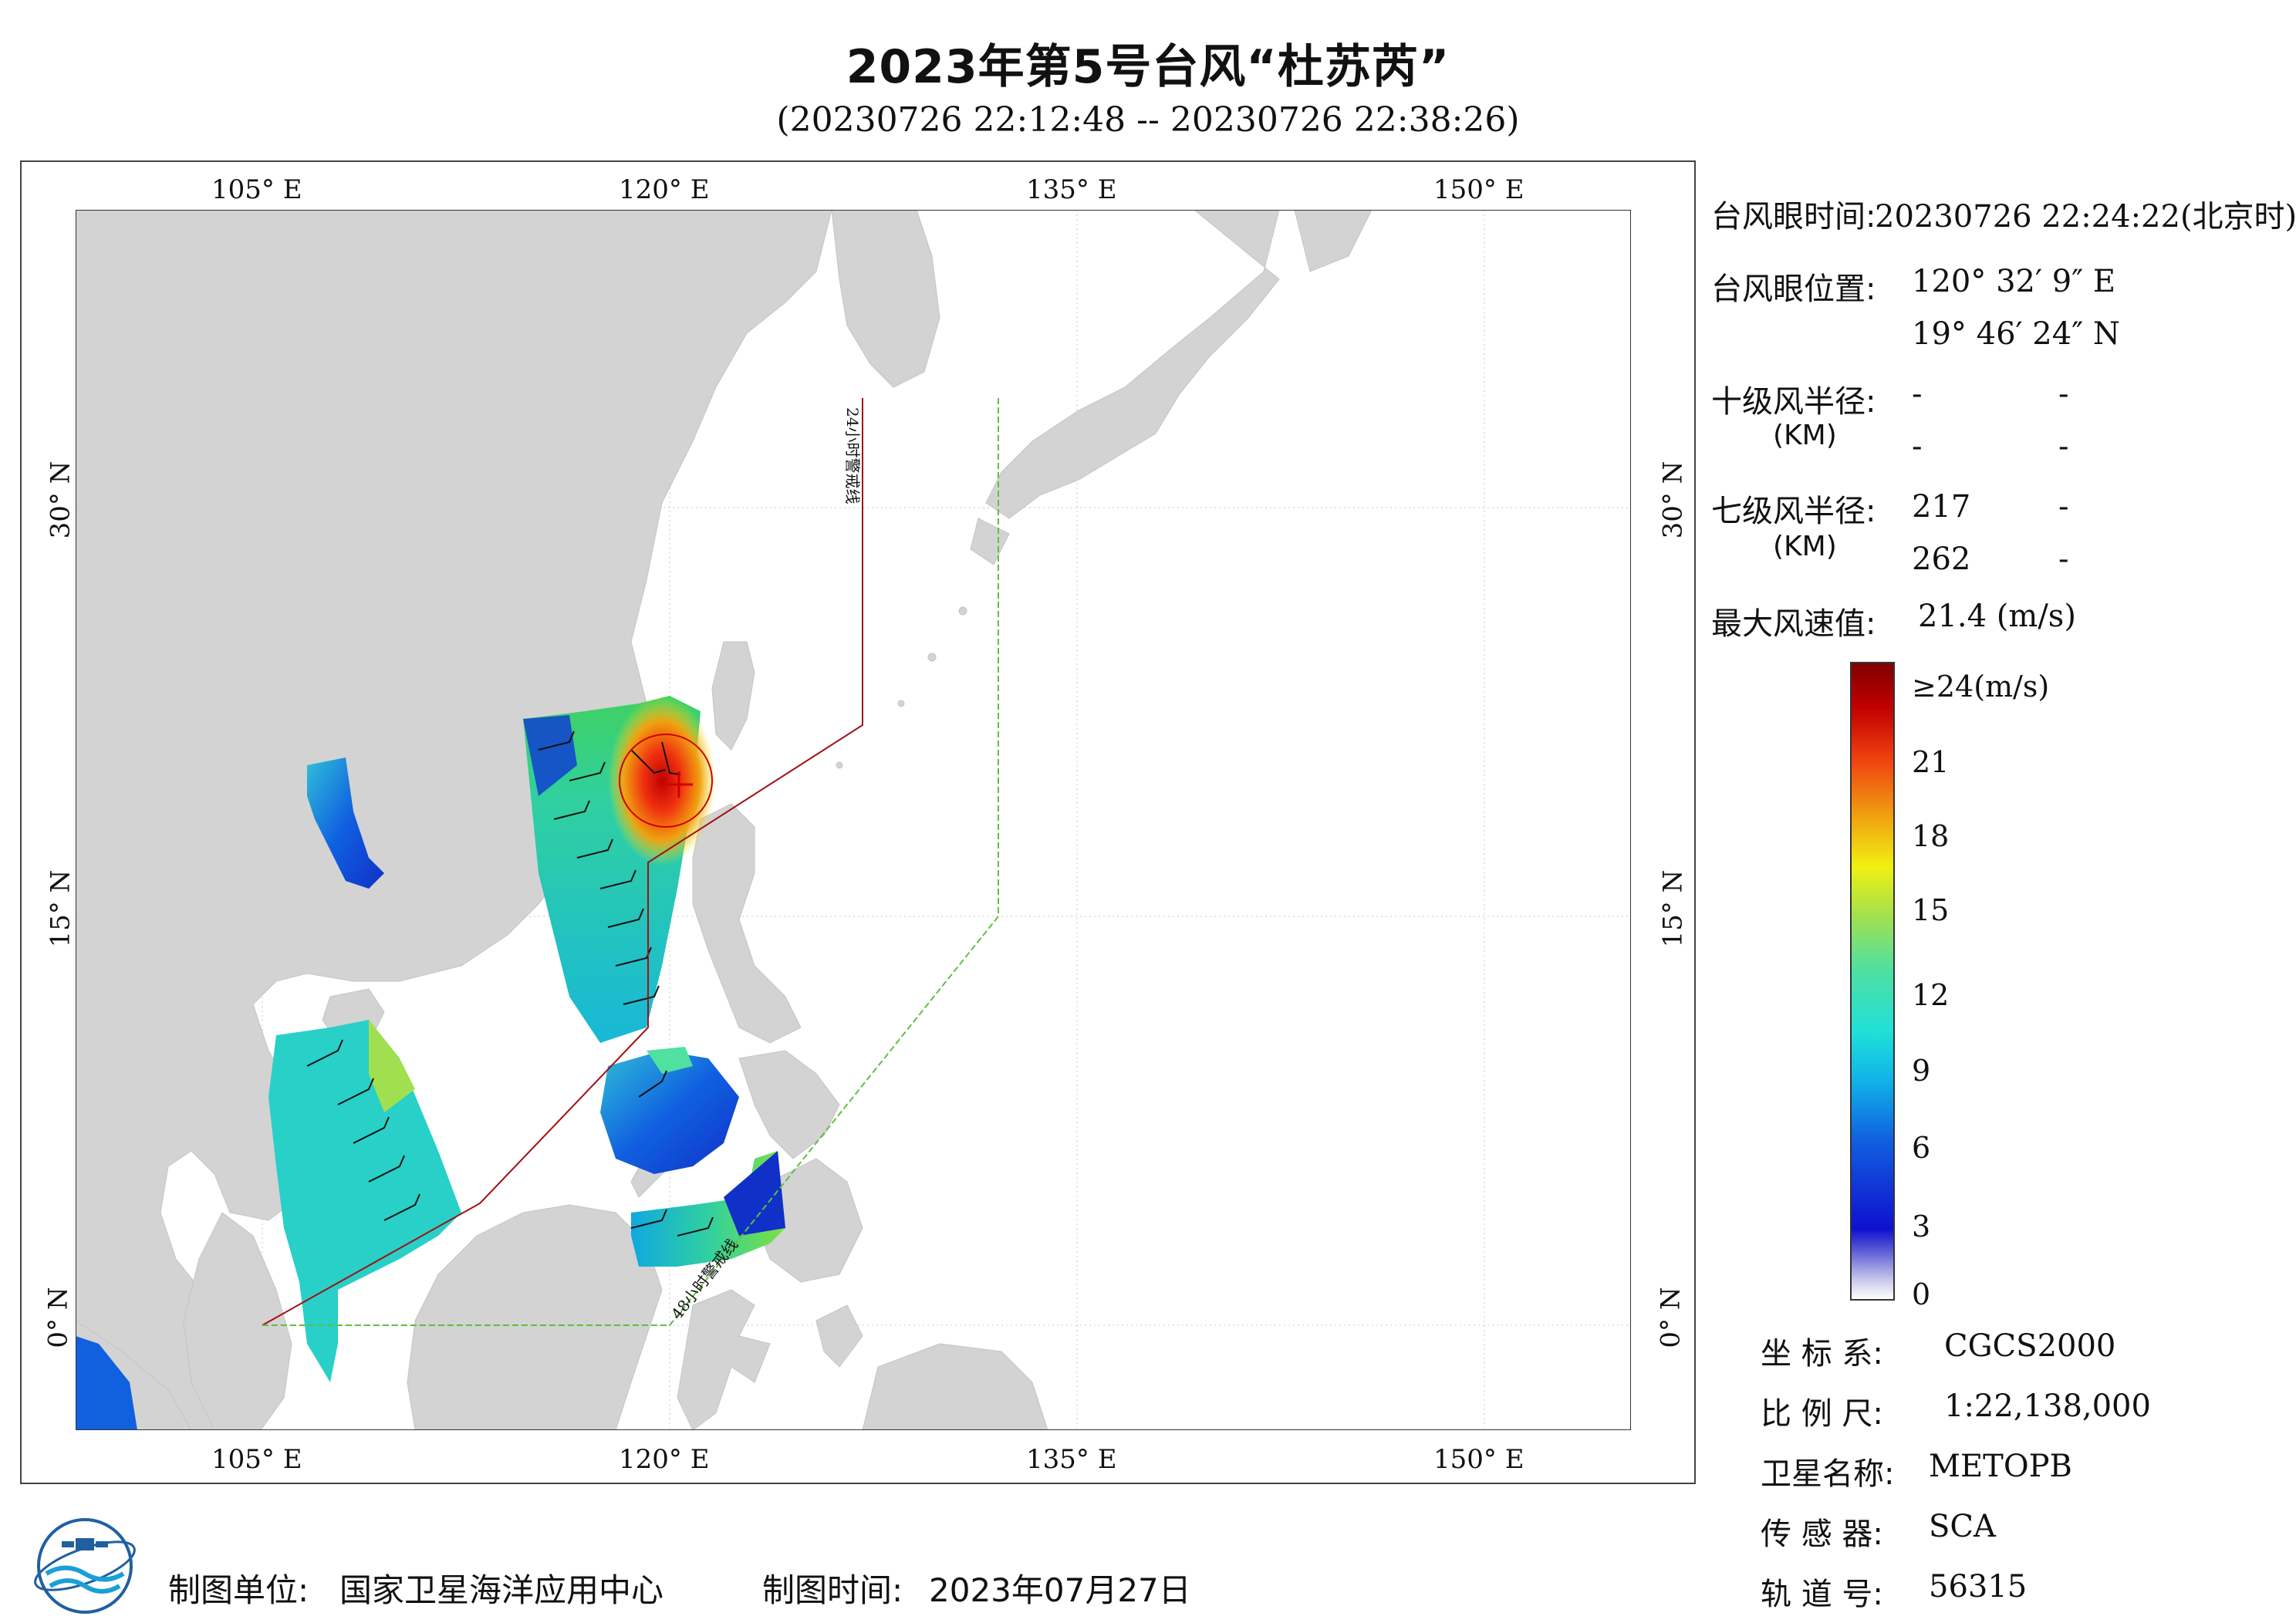 This screenshot has width=2296, height=1623. Describe the element at coordinates (60, 908) in the screenshot. I see `lat-label-left-15: 15° N` at that location.